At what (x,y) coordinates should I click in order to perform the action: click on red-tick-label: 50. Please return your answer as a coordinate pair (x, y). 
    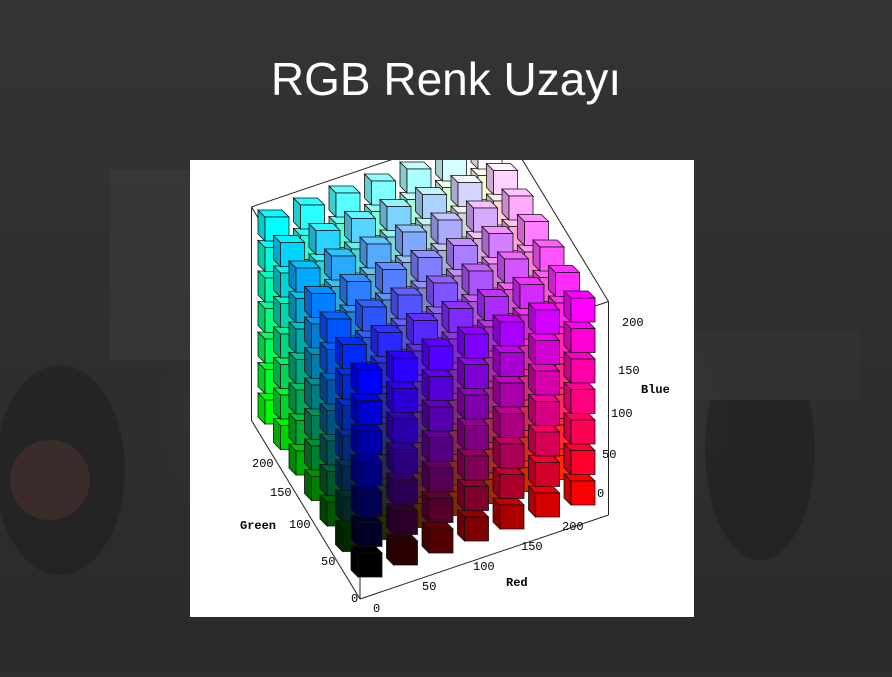
    Looking at the image, I should click on (429, 587).